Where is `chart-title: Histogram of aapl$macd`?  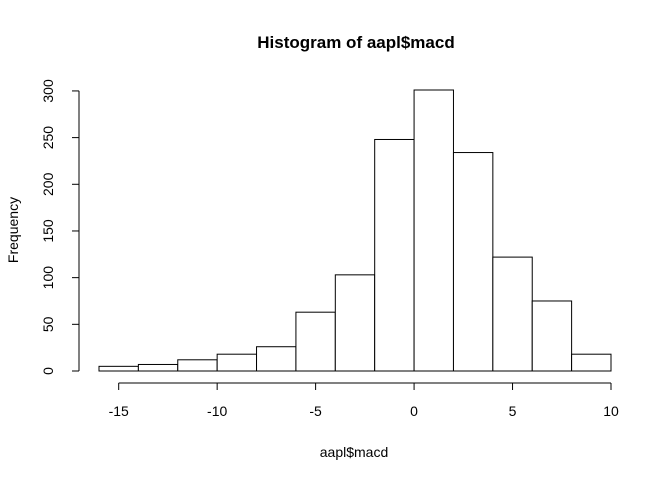 chart-title: Histogram of aapl$macd is located at coordinates (355, 42).